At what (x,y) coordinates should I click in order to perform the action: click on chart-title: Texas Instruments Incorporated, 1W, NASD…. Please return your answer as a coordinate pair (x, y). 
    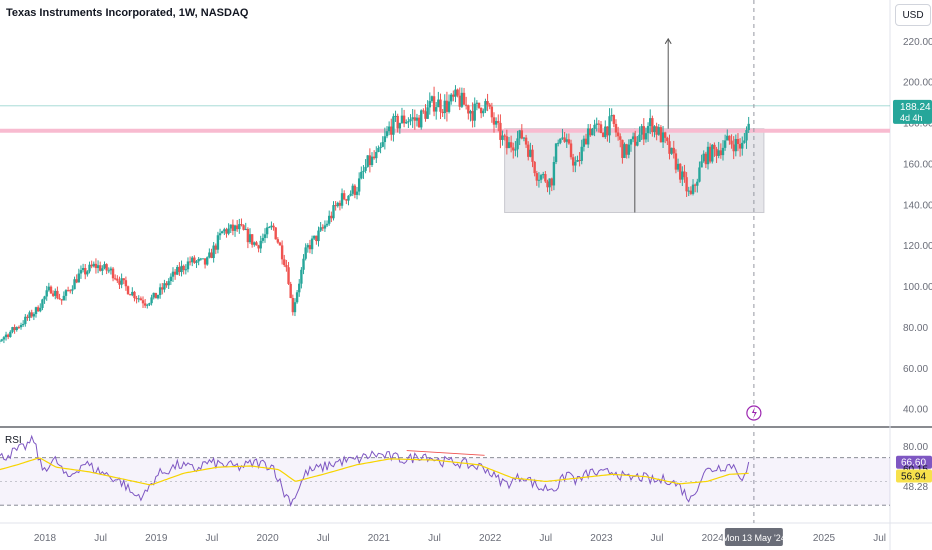
    Looking at the image, I should click on (127, 13).